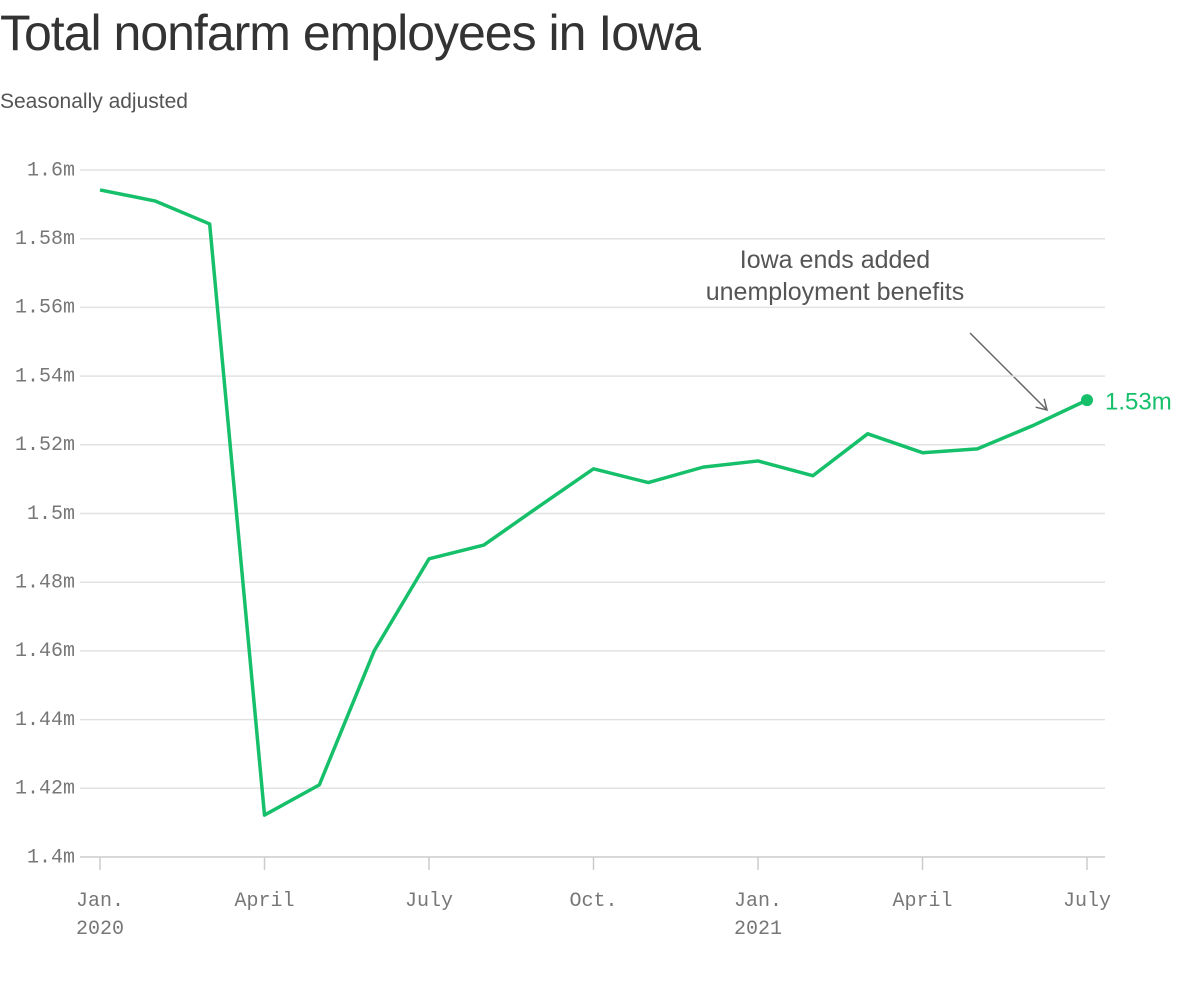  What do you see at coordinates (94, 101) in the screenshot?
I see `chart-subtitle: Seasonally adjusted` at bounding box center [94, 101].